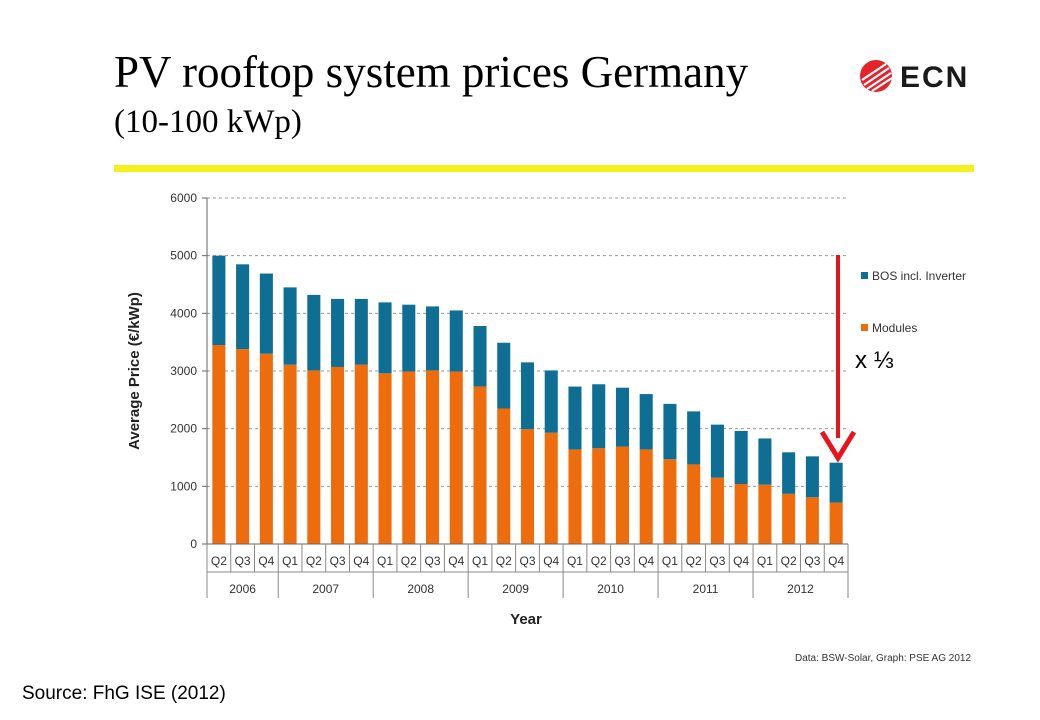  Describe the element at coordinates (934, 77) in the screenshot. I see `ecn-logo-text: ECN` at that location.